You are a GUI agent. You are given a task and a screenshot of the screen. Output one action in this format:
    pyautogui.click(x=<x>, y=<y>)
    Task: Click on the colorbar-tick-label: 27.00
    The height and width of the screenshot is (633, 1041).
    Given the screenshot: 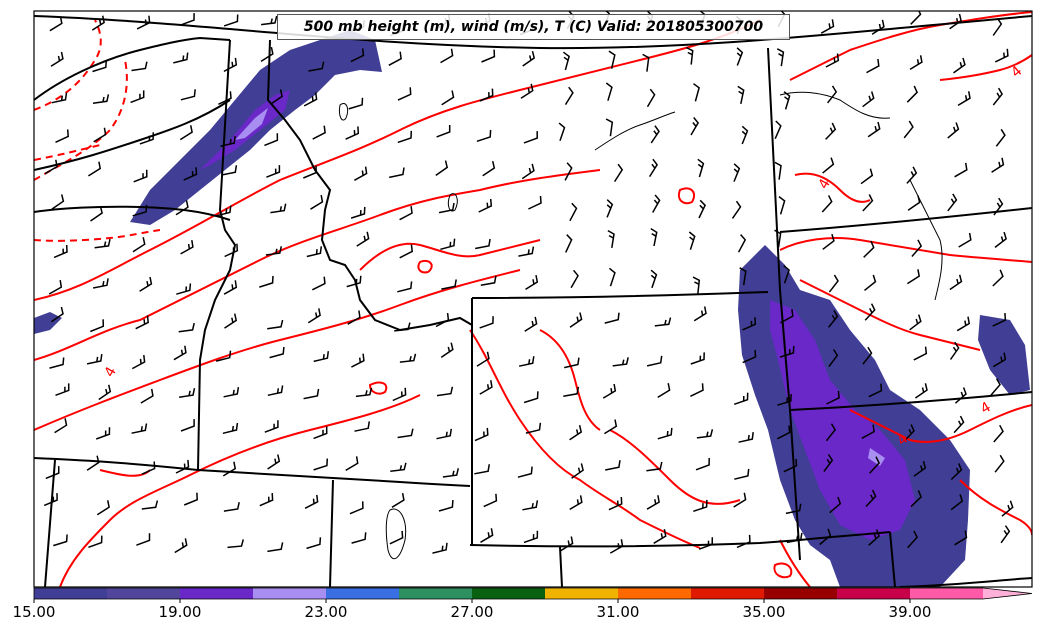 What is the action you would take?
    pyautogui.click(x=472, y=612)
    